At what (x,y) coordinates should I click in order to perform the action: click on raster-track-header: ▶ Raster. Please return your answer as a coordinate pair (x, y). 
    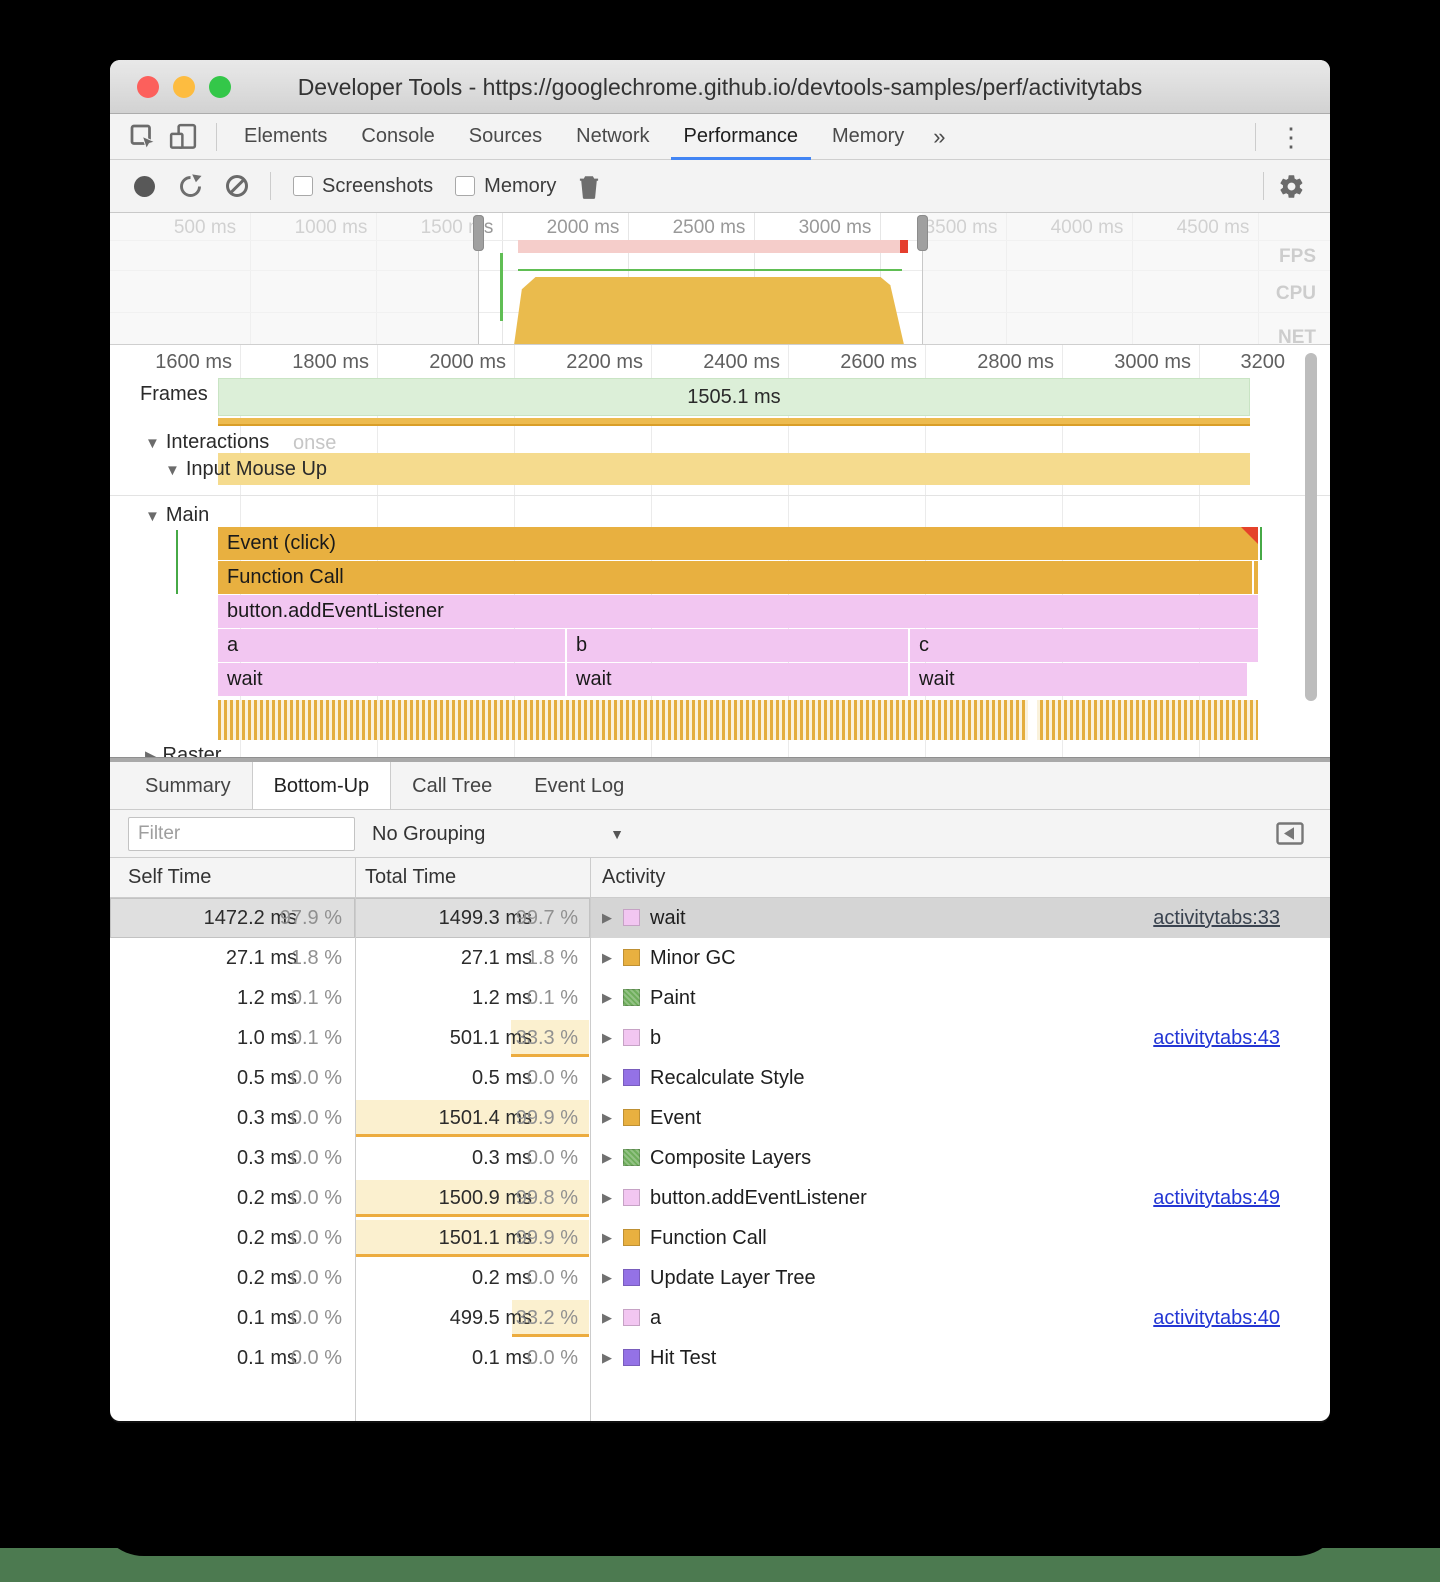
    Looking at the image, I should click on (183, 750).